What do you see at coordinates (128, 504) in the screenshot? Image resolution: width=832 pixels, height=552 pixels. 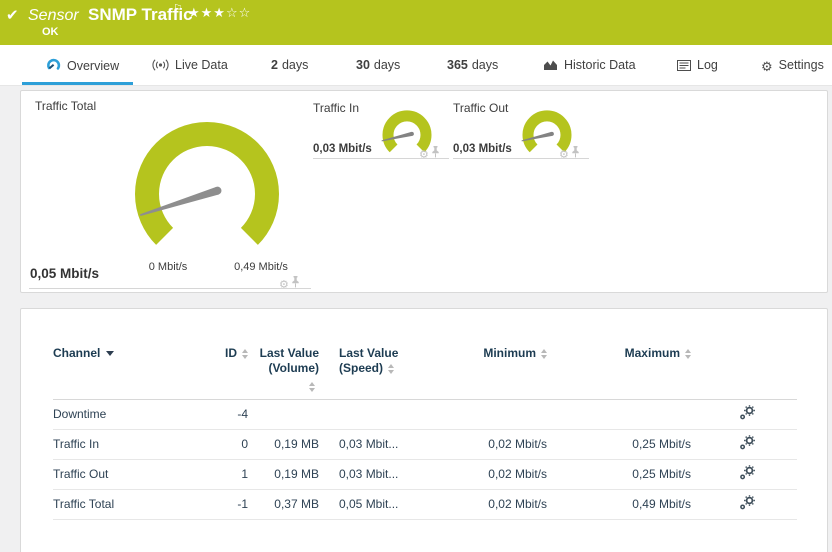 I see `channel-name: Traffic Total` at bounding box center [128, 504].